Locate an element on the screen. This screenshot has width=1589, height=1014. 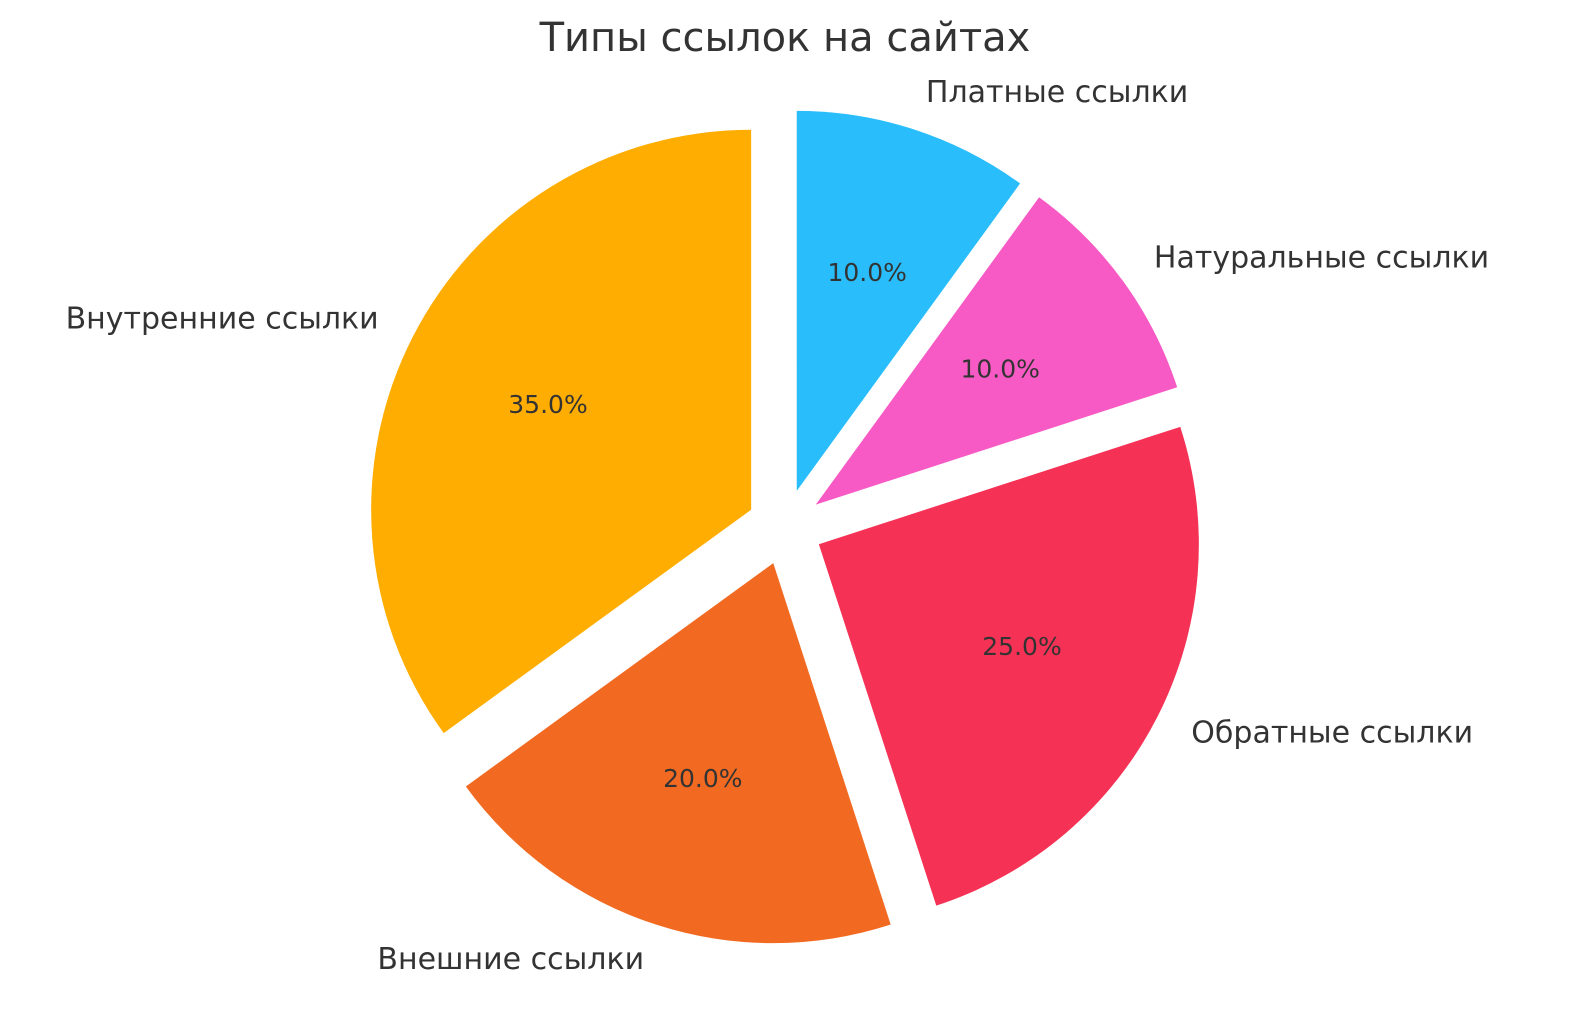
value-label: 35.0% is located at coordinates (547, 404).